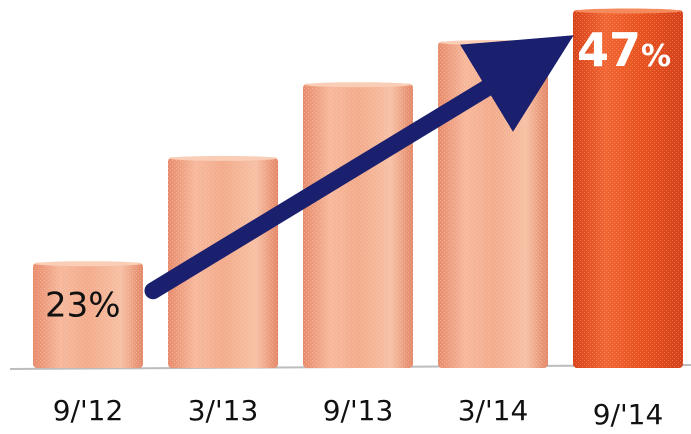  I want to click on end-value-label: 47%, so click(624, 50).